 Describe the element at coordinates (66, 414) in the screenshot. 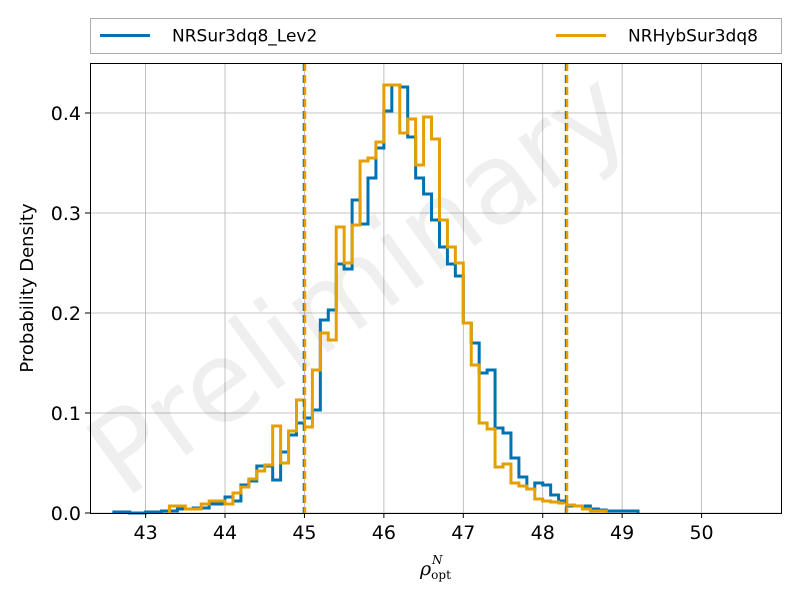

I see `y-tick-label: 0.1` at that location.